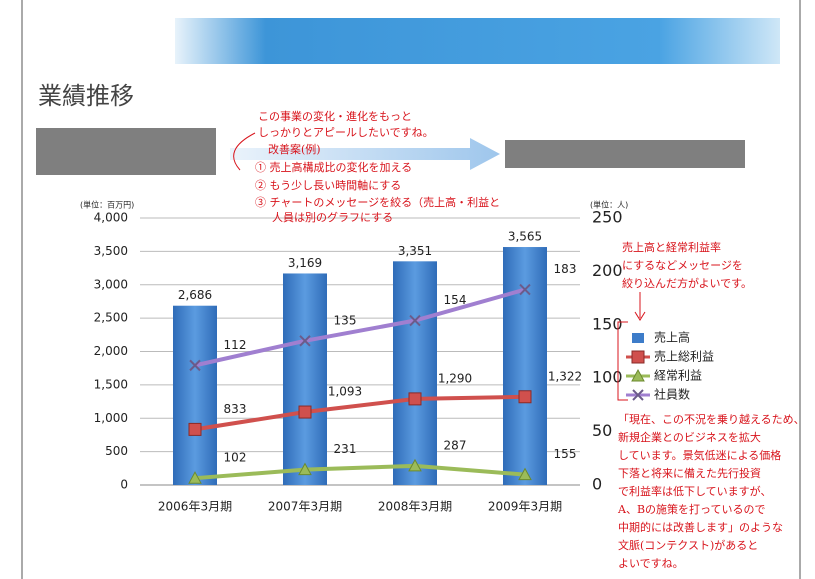 This screenshot has width=815, height=579. Describe the element at coordinates (377, 202) in the screenshot. I see `handwritten-note: ③ チャートのメッセージを絞る（売上高・利益と` at that location.